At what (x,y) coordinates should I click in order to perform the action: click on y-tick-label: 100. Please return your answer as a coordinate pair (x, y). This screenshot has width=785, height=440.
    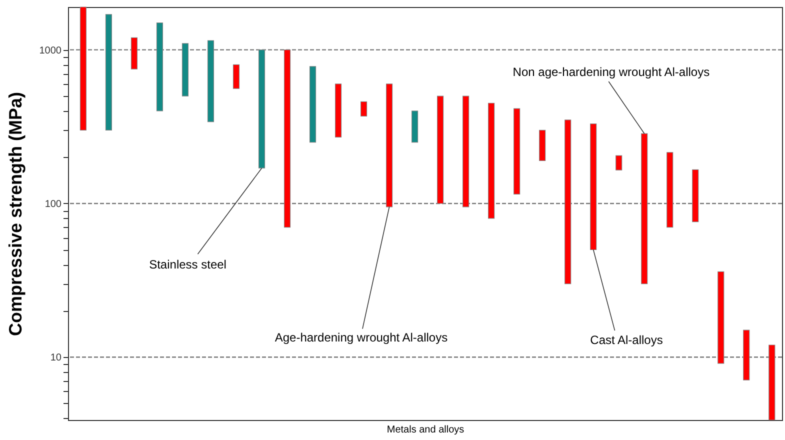
    Looking at the image, I should click on (53, 204).